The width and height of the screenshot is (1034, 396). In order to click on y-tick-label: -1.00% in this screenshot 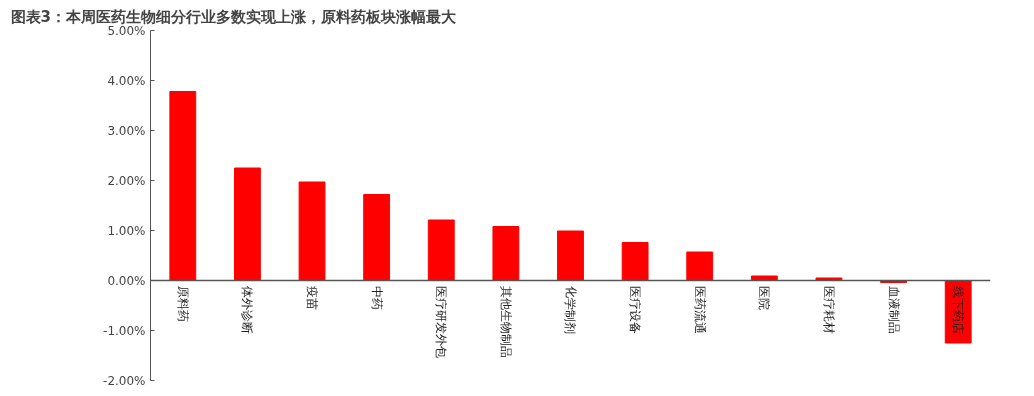, I will do `click(124, 330)`.